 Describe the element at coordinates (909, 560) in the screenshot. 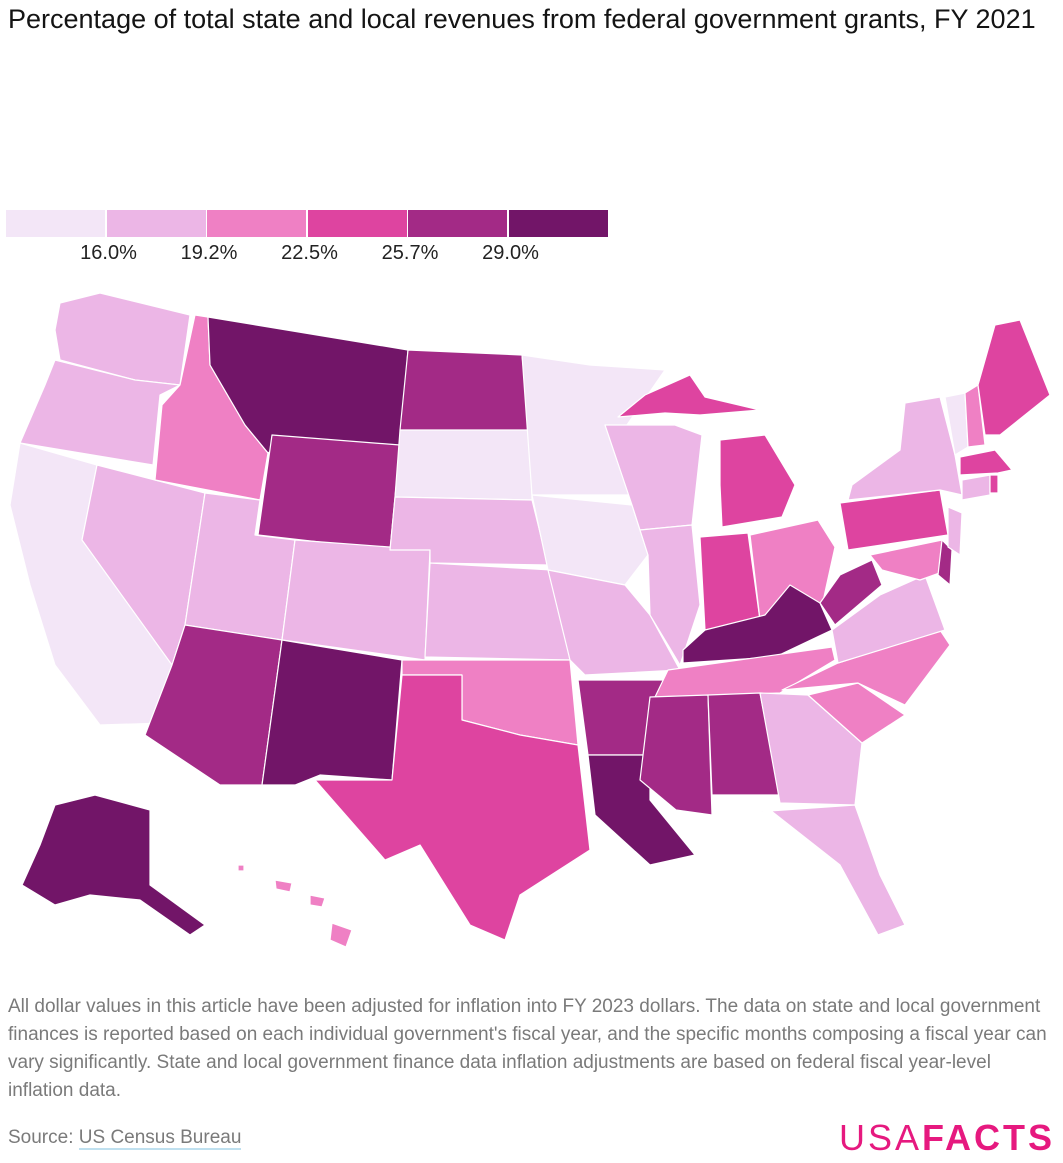

I see `state-md` at that location.